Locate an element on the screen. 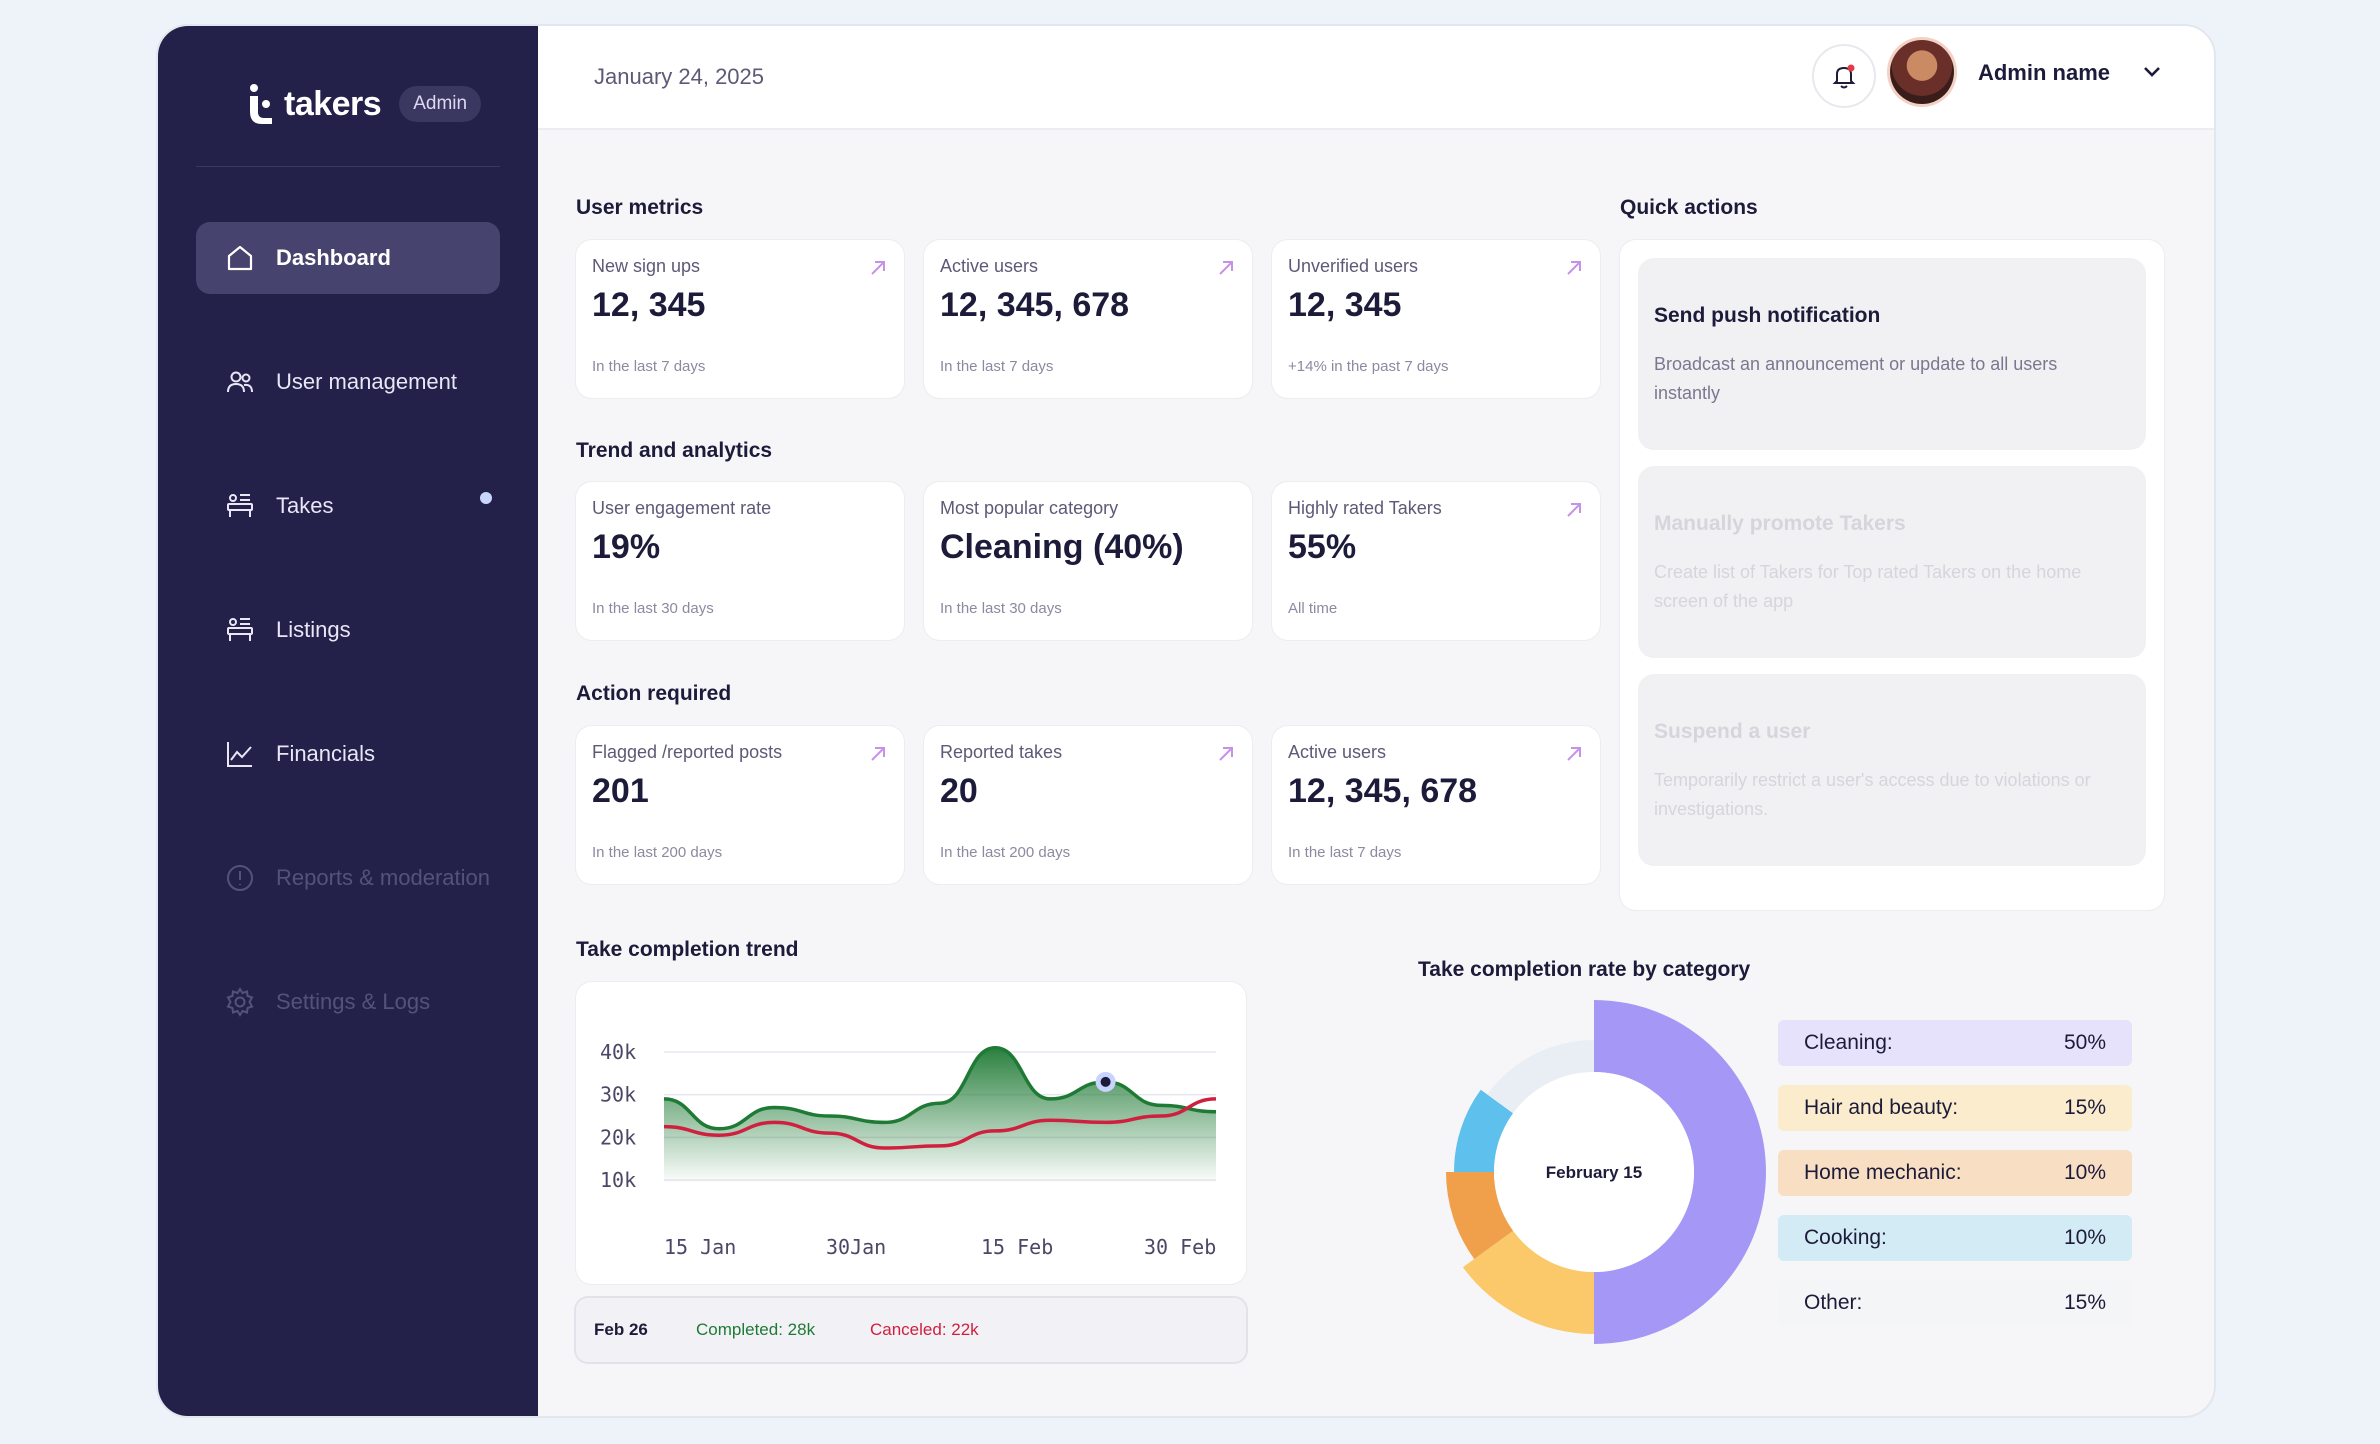  quick-action-title: Send push notification is located at coordinates (1767, 315).